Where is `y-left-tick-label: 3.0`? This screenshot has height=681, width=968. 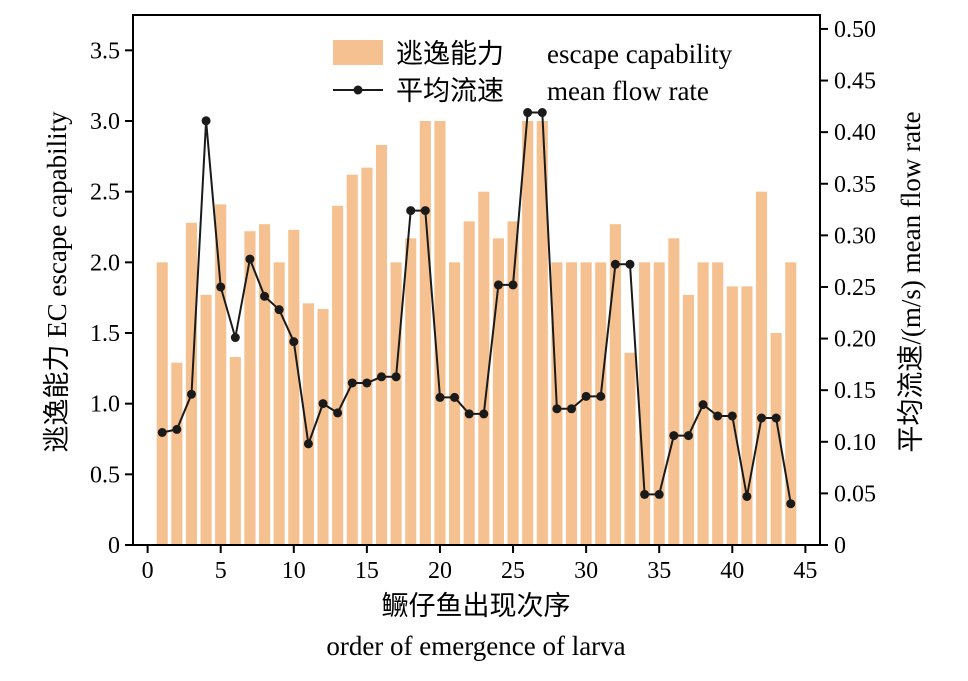 y-left-tick-label: 3.0 is located at coordinates (105, 122).